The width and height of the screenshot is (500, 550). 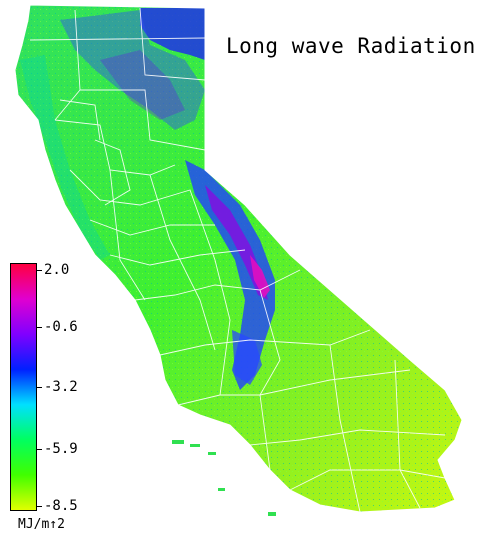 What do you see at coordinates (41, 524) in the screenshot?
I see `legend-unit-label: MJ/m↑2` at bounding box center [41, 524].